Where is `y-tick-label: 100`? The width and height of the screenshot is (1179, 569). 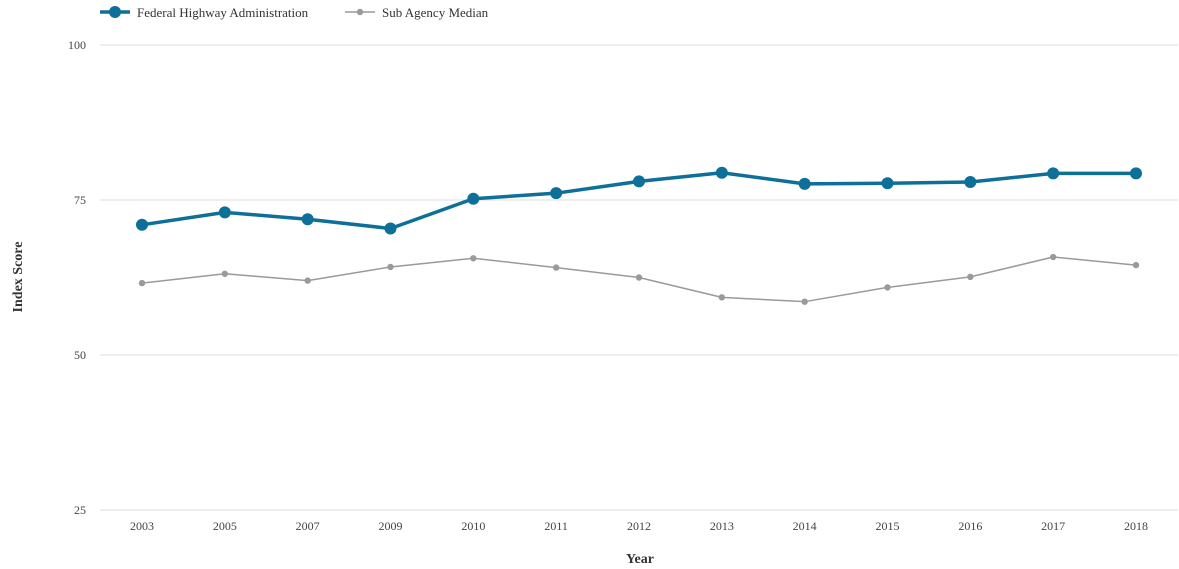
y-tick-label: 100 is located at coordinates (77, 45).